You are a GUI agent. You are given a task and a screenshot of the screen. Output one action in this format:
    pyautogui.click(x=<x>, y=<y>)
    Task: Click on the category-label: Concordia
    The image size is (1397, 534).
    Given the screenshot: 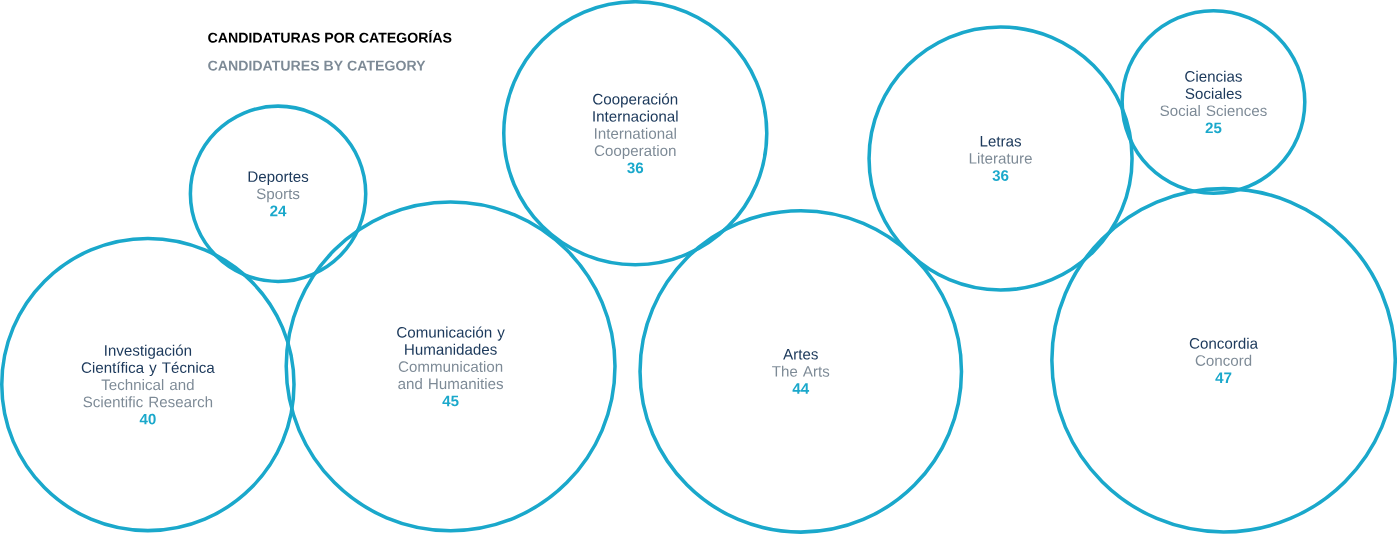 What is the action you would take?
    pyautogui.click(x=1224, y=343)
    